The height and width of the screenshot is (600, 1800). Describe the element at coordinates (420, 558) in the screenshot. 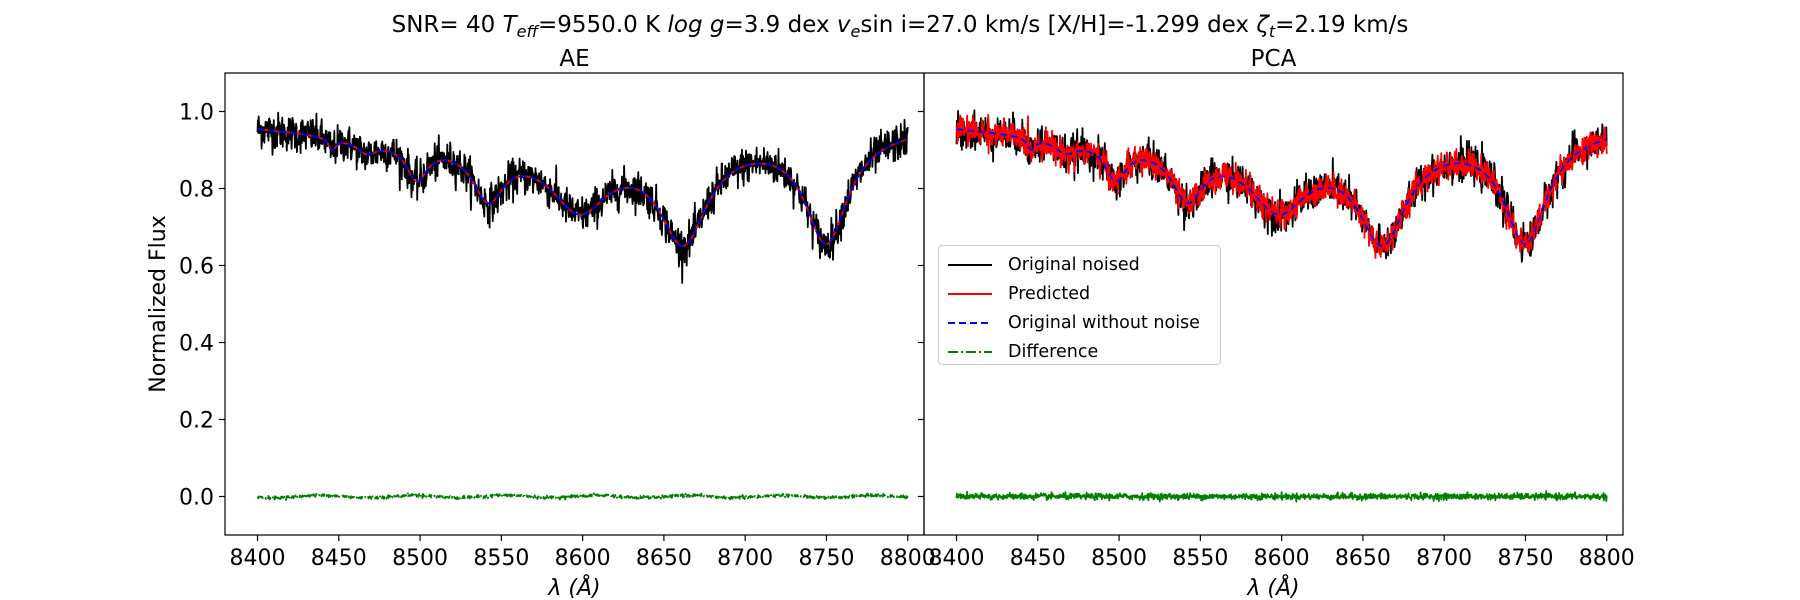

I see `x-tick-label-ae-8500: 8500` at that location.